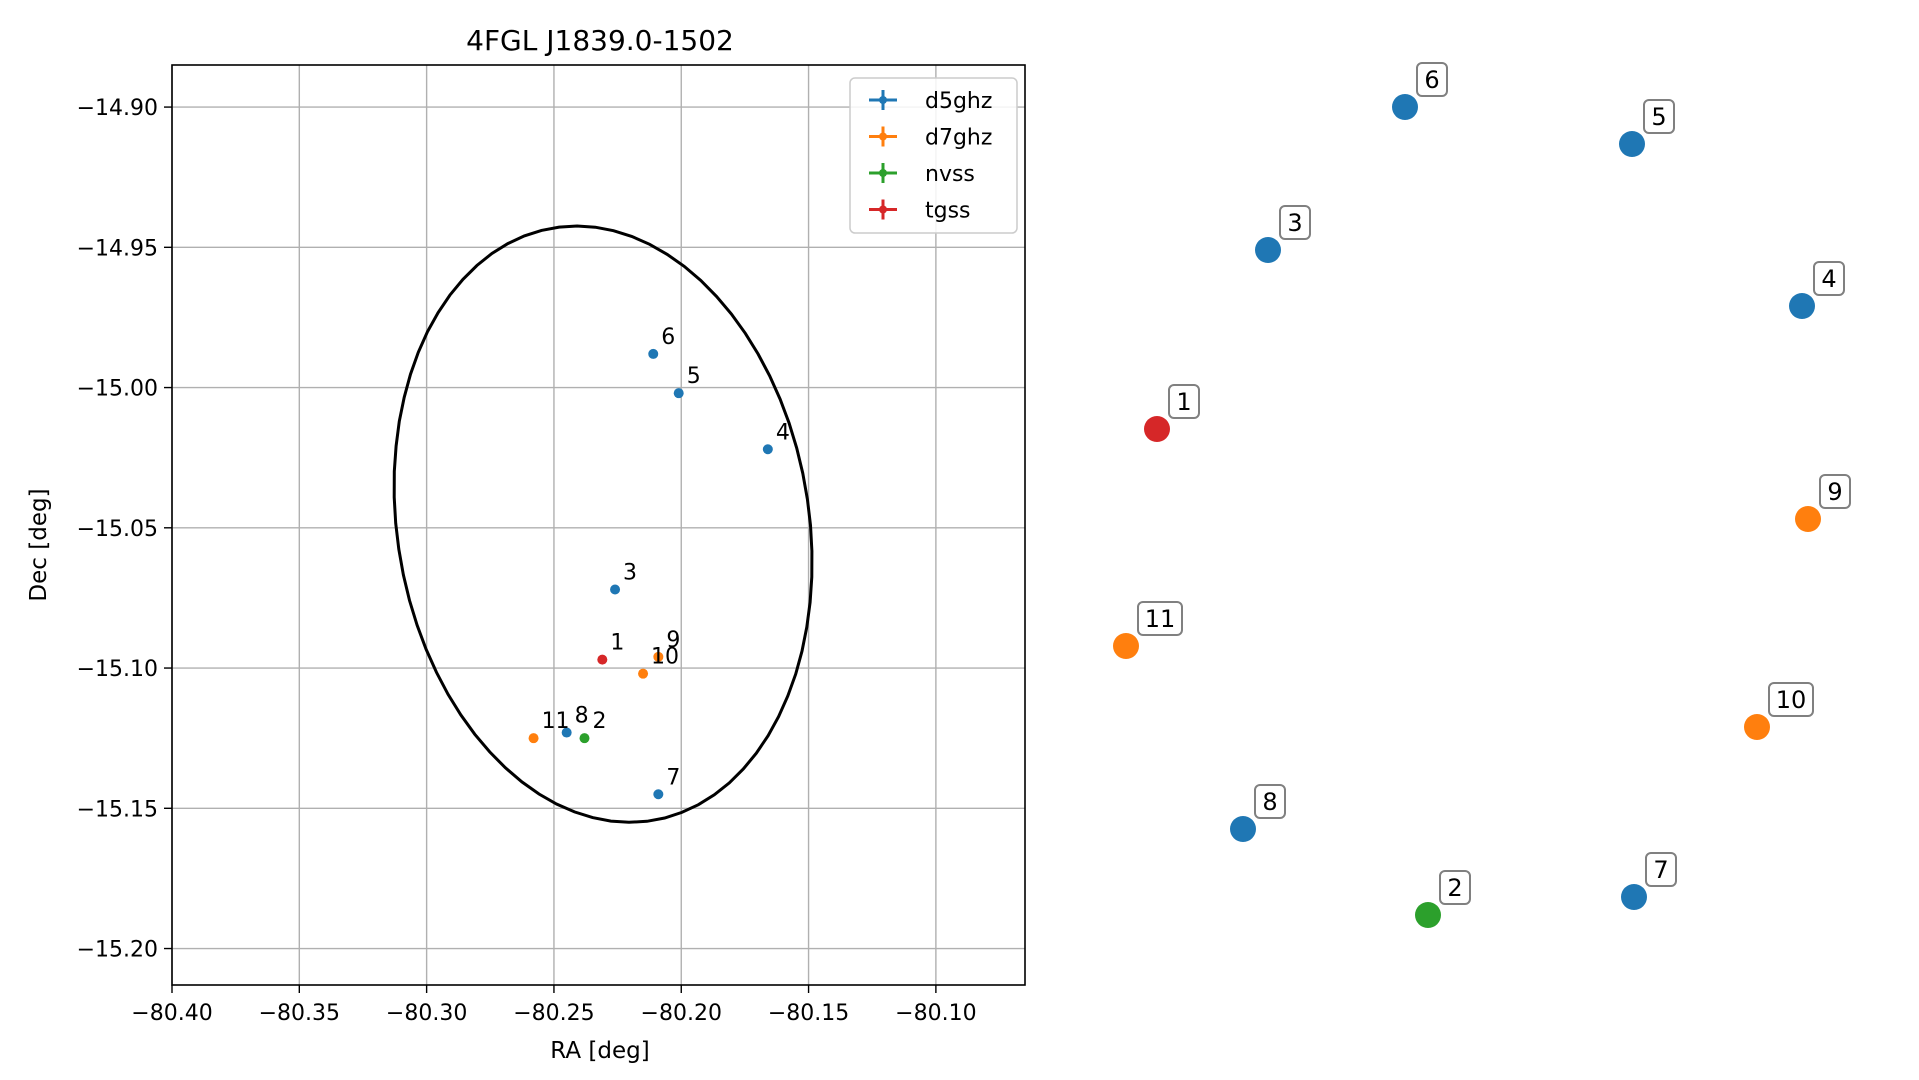 Image resolution: width=1919 pixels, height=1080 pixels. What do you see at coordinates (681, 1013) in the screenshot?
I see `x-tick-label: −80.20` at bounding box center [681, 1013].